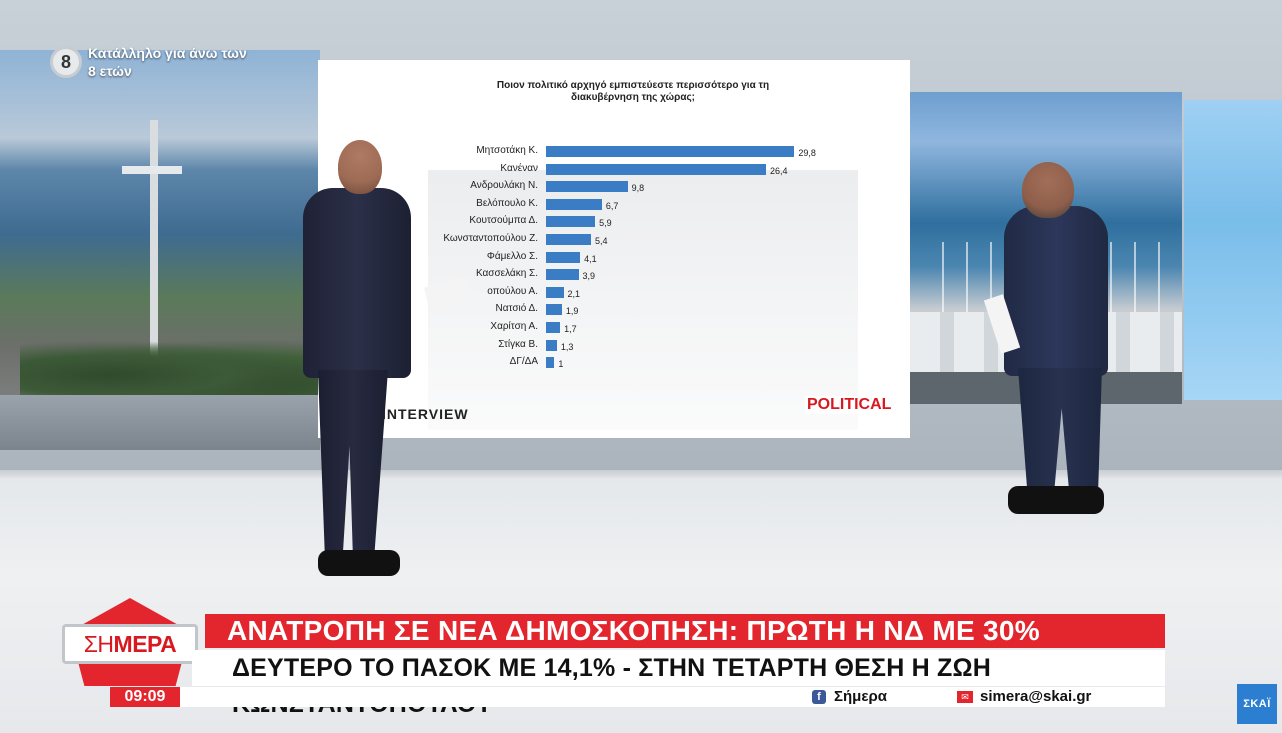 The height and width of the screenshot is (733, 1282). I want to click on bar-value-label: 4,1, so click(590, 258).